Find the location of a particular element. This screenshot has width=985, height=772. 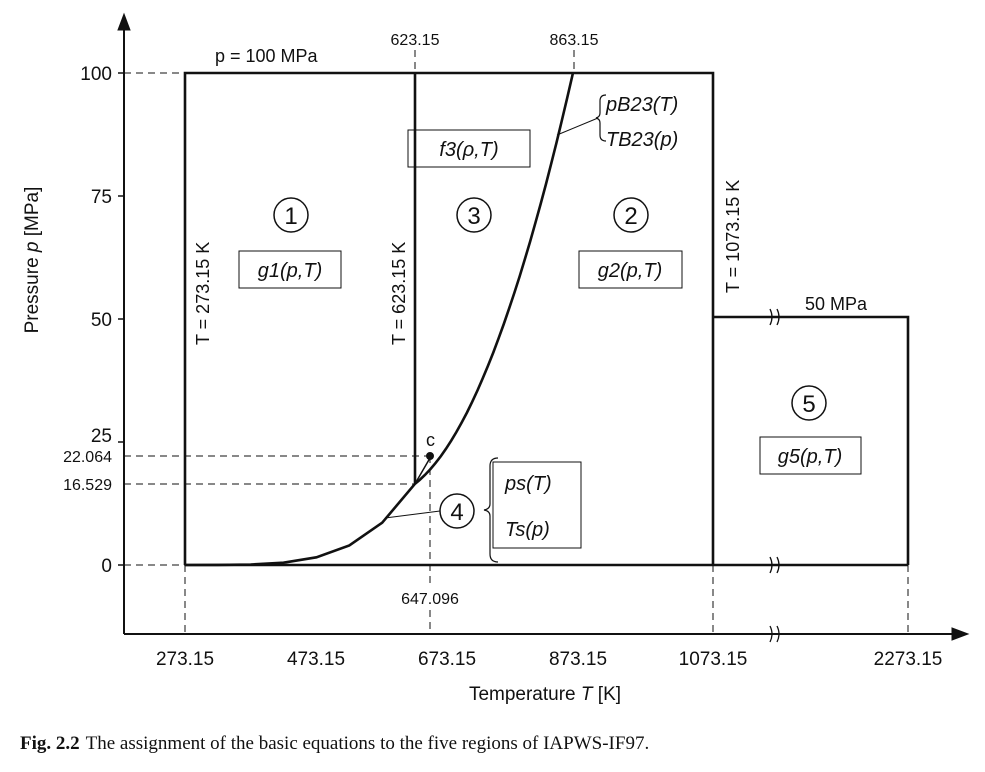

y-axis-title: Pressure p [MPa] is located at coordinates (32, 260).